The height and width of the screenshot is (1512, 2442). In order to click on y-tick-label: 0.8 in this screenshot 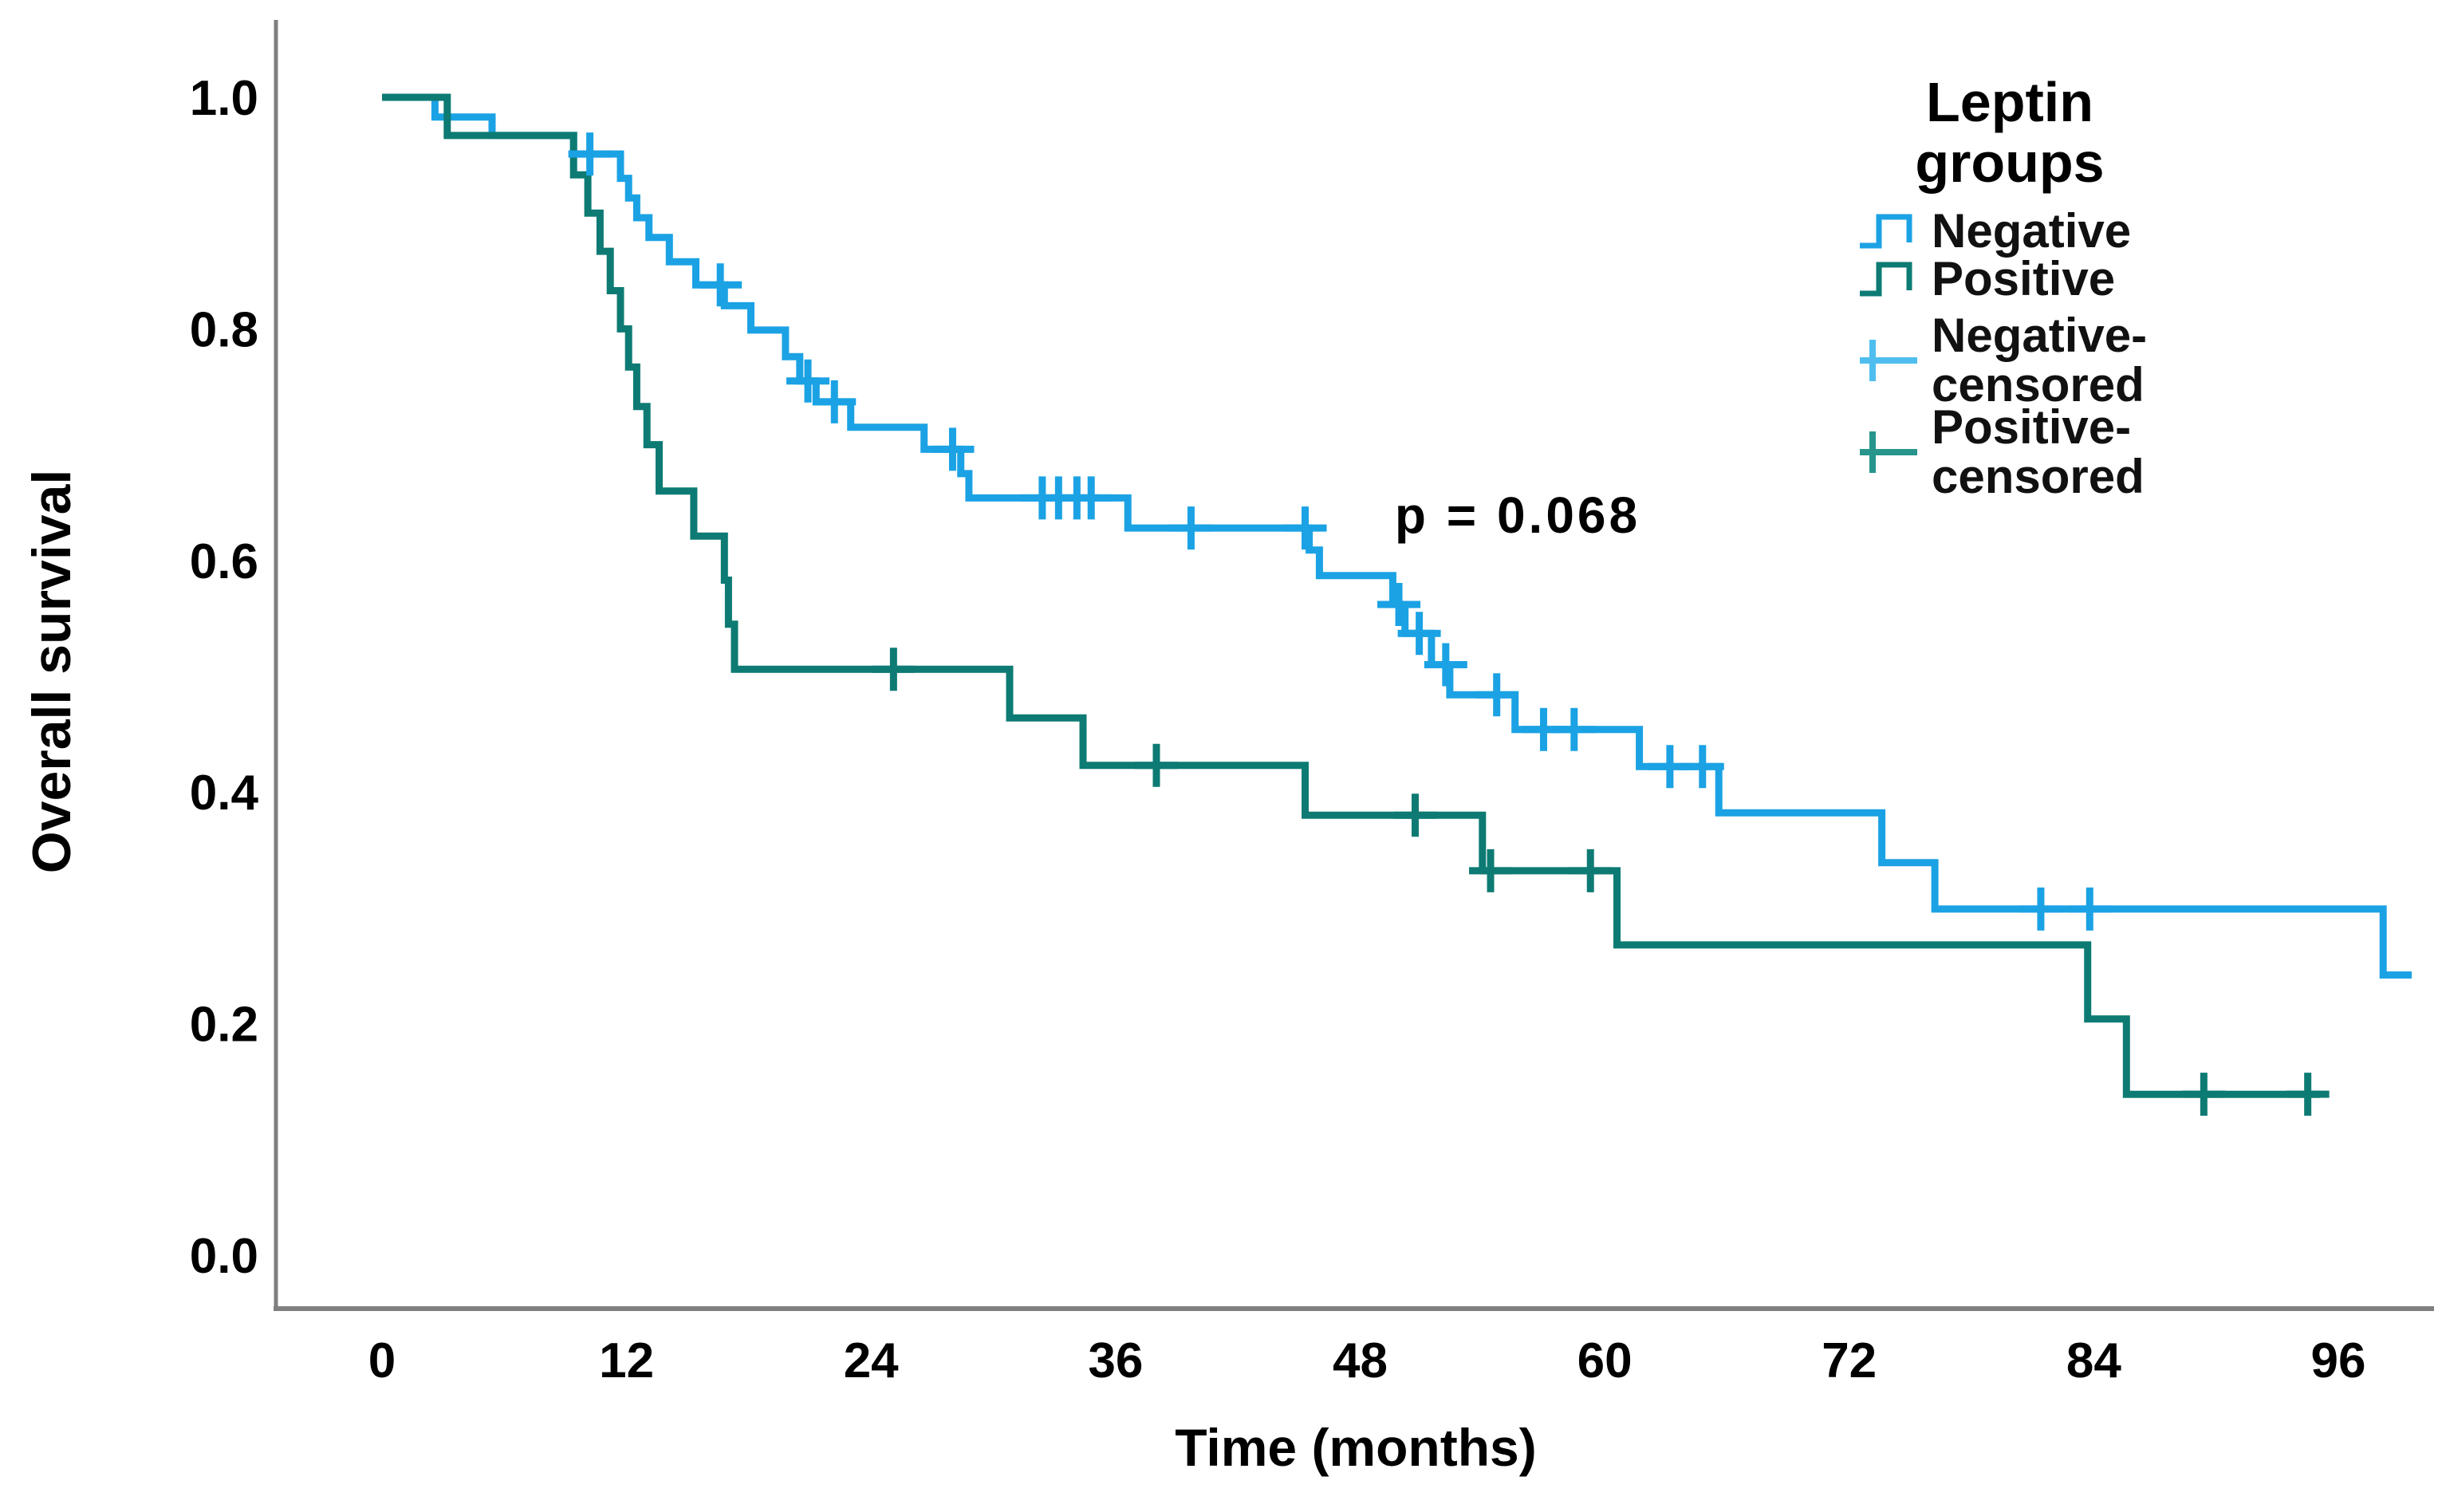, I will do `click(224, 329)`.